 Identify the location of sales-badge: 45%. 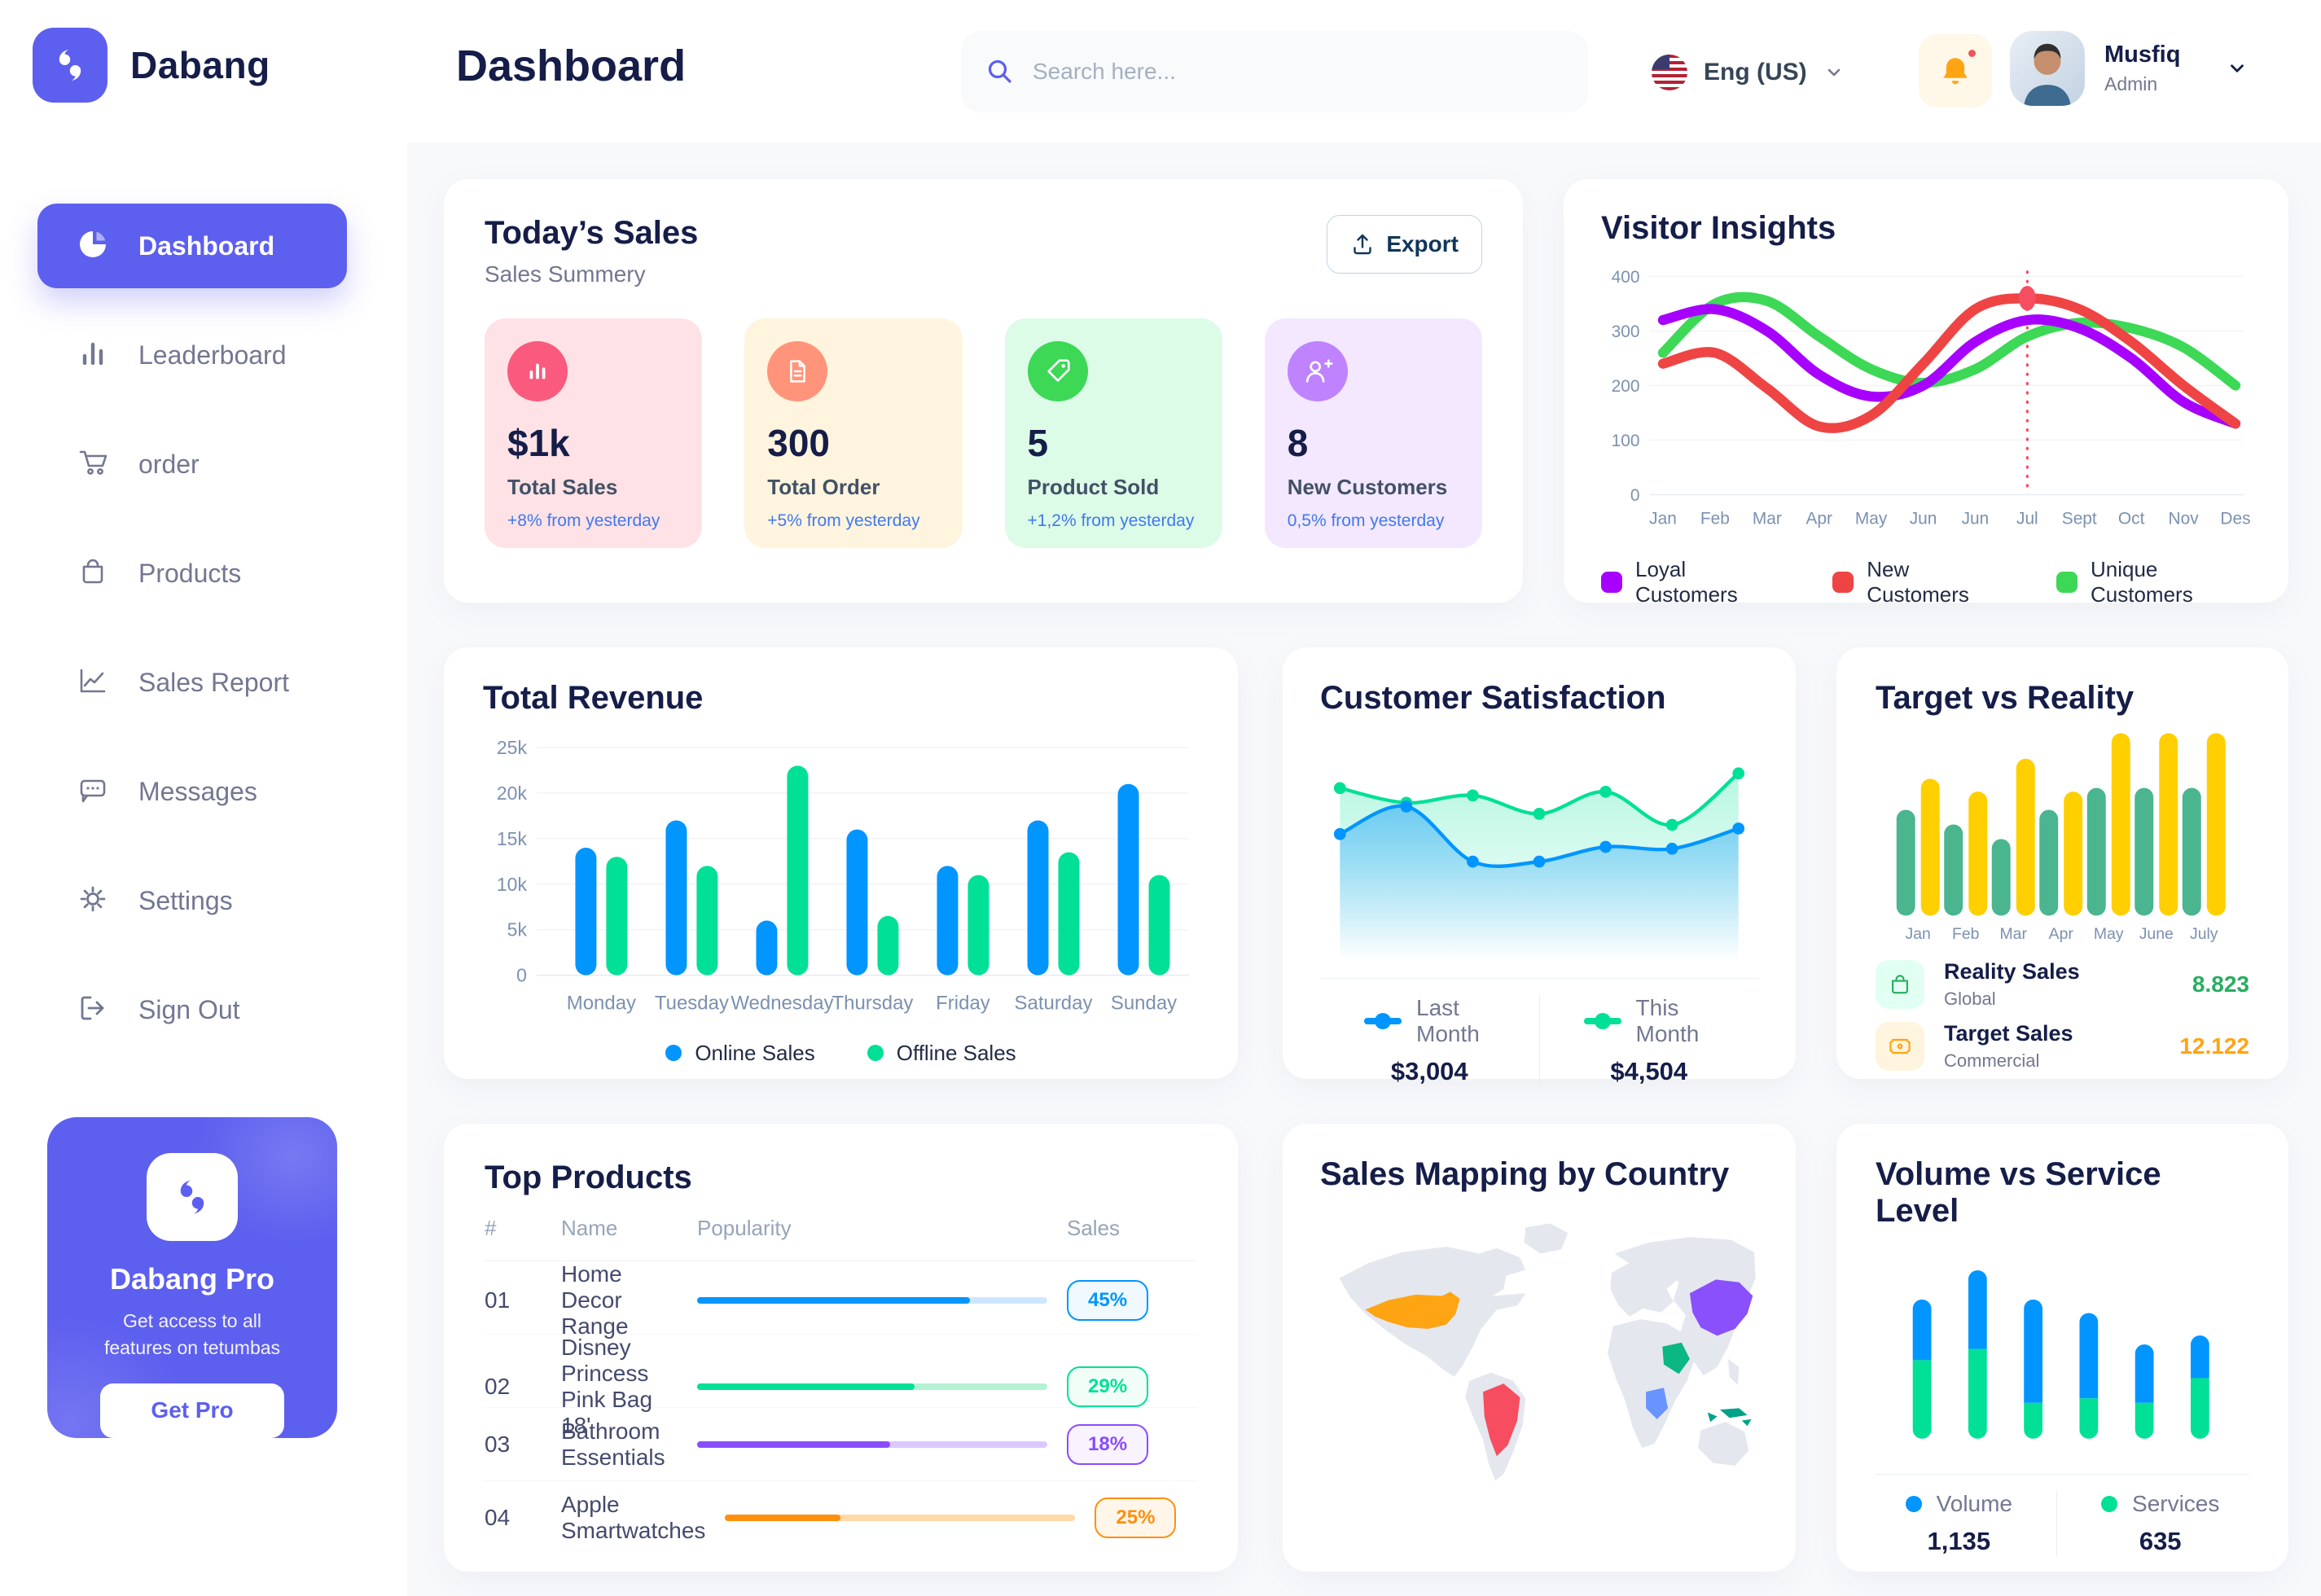
(1108, 1300).